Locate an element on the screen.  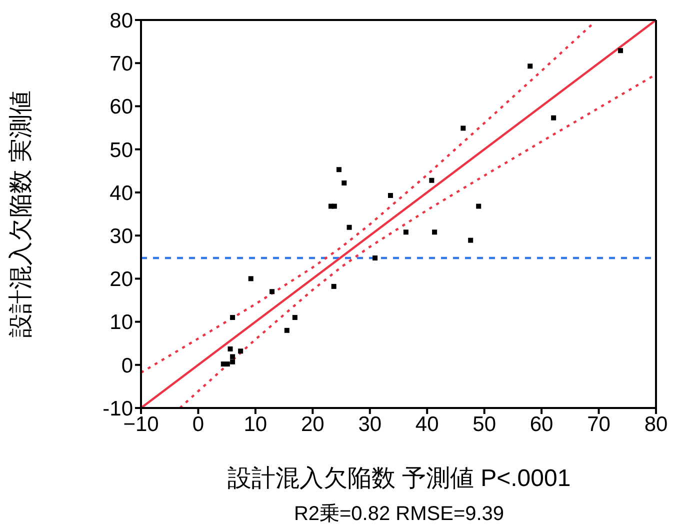
y-axis-title: 設計混入欠陥数 実測値 is located at coordinates (21, 214).